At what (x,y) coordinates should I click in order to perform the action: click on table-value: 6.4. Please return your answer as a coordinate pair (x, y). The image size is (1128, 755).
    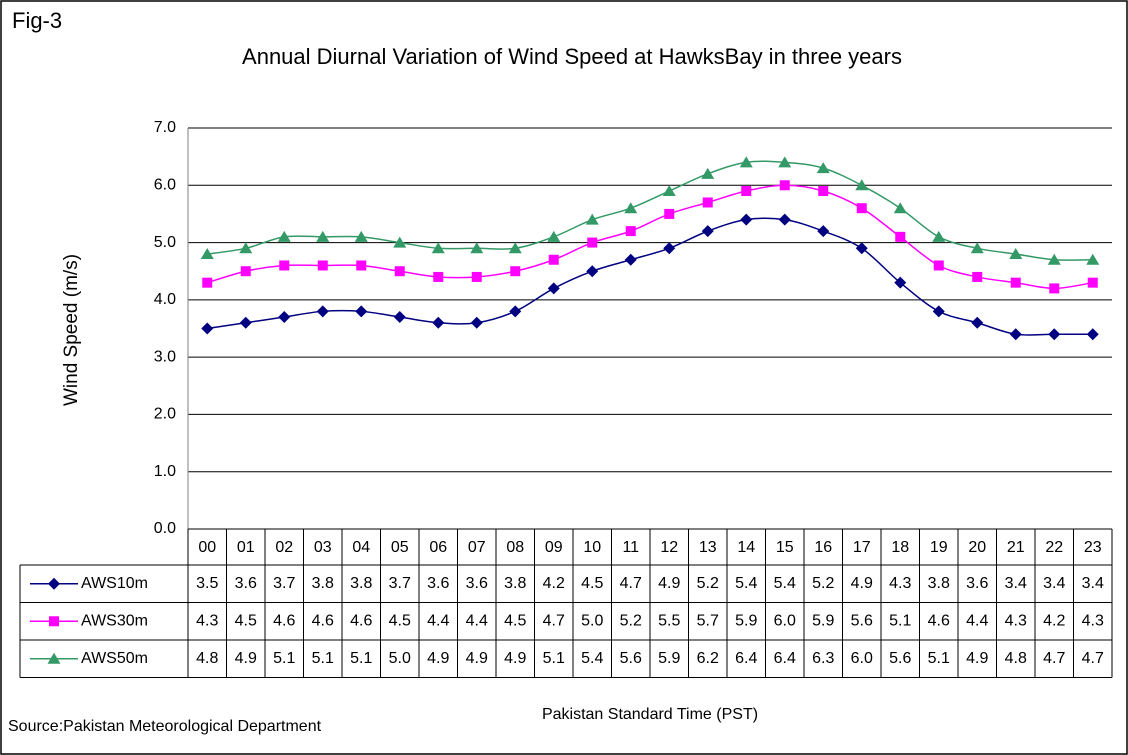
    Looking at the image, I should click on (785, 658).